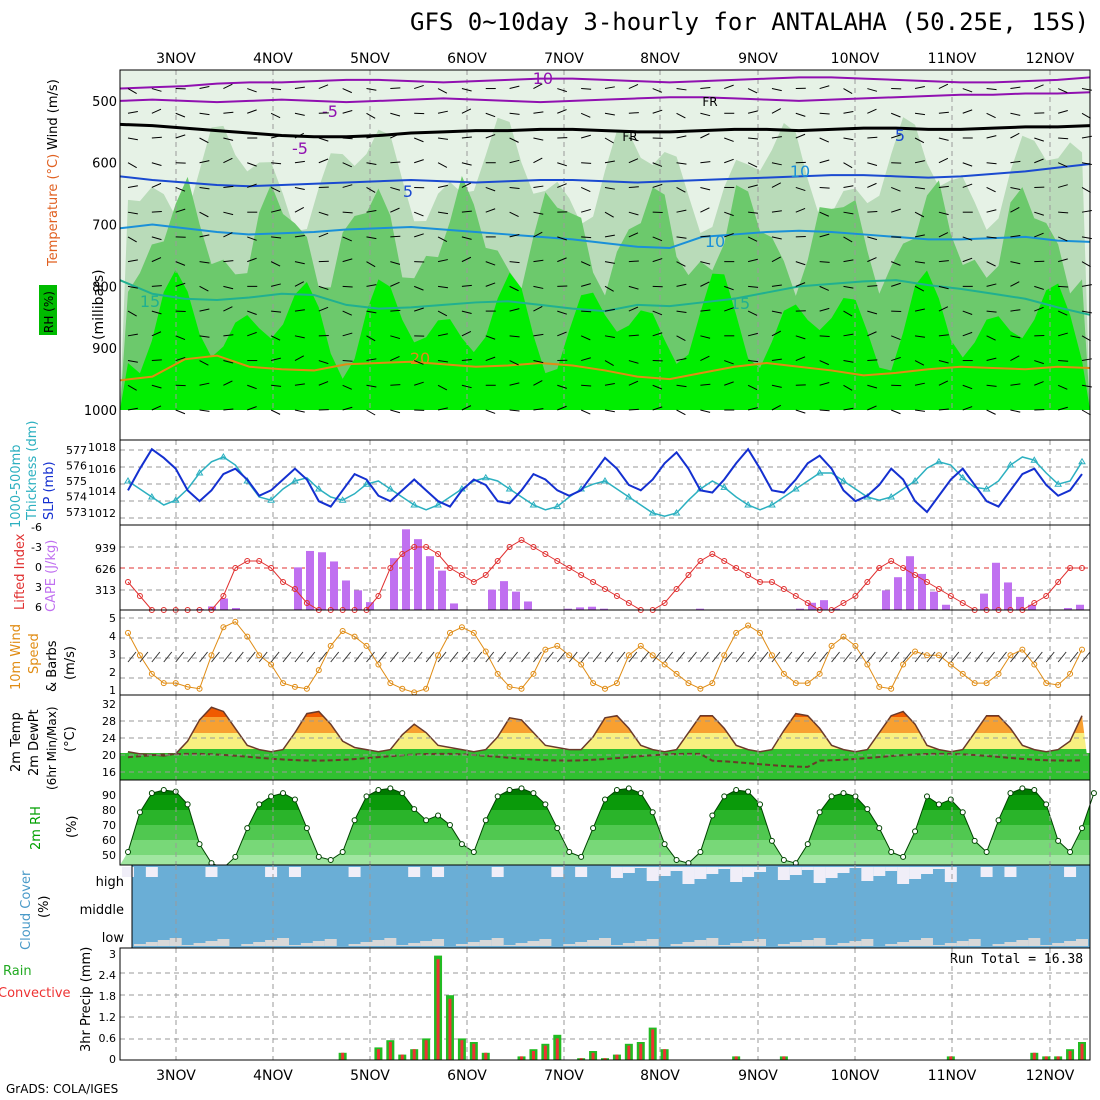  Describe the element at coordinates (62, 1089) in the screenshot. I see `credit-label: GrADS: COLA/IGES` at that location.